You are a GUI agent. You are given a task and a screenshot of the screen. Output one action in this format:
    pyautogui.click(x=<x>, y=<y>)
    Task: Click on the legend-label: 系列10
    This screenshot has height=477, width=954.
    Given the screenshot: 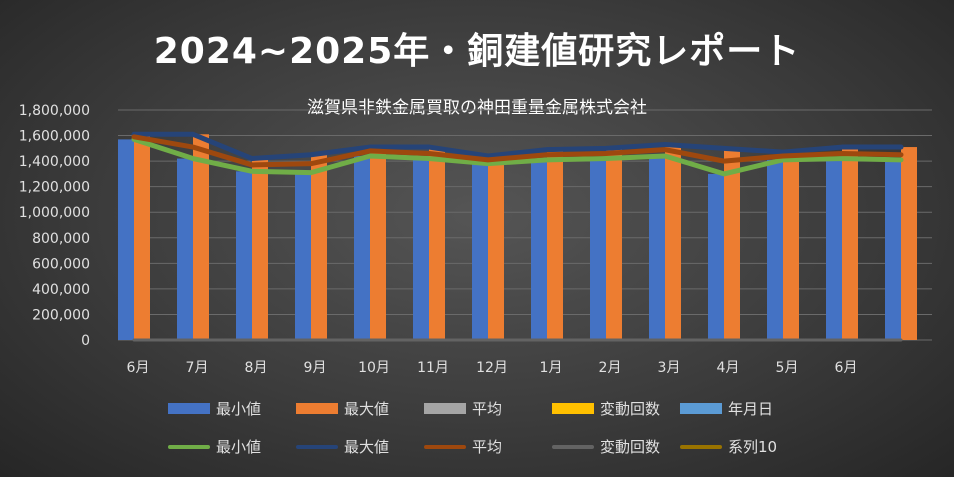 What is the action you would take?
    pyautogui.click(x=753, y=447)
    